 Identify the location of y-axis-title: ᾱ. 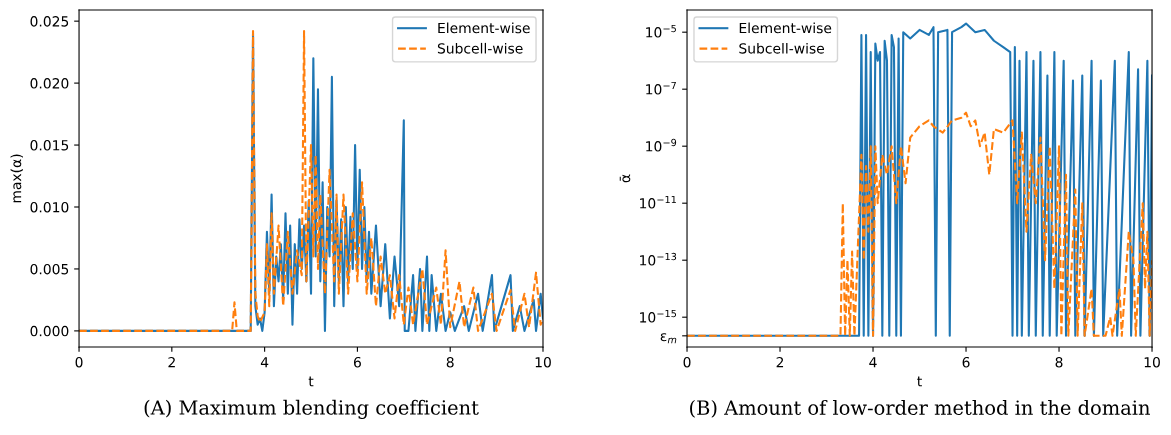
(625, 178).